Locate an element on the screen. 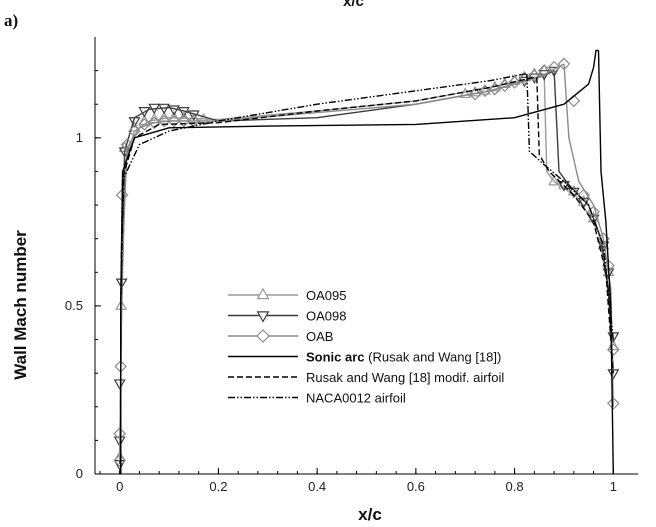  legend-entry: Rusak and Wang [18] modif. airfoil is located at coordinates (366, 377).